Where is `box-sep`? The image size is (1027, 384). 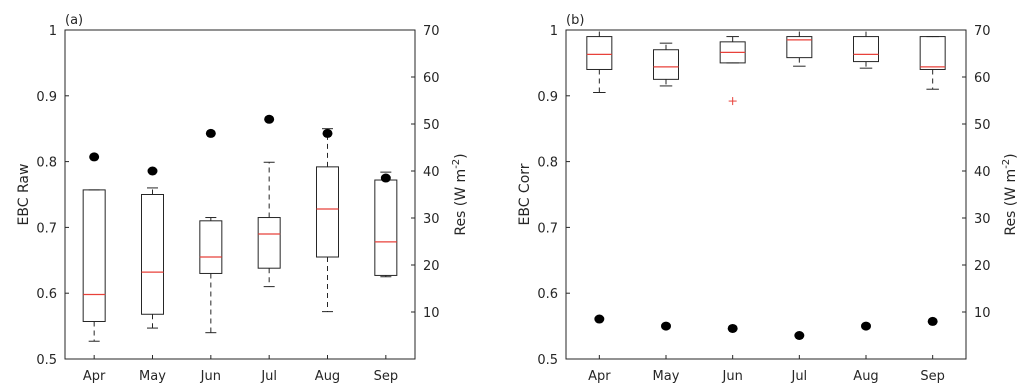 box-sep is located at coordinates (932, 53).